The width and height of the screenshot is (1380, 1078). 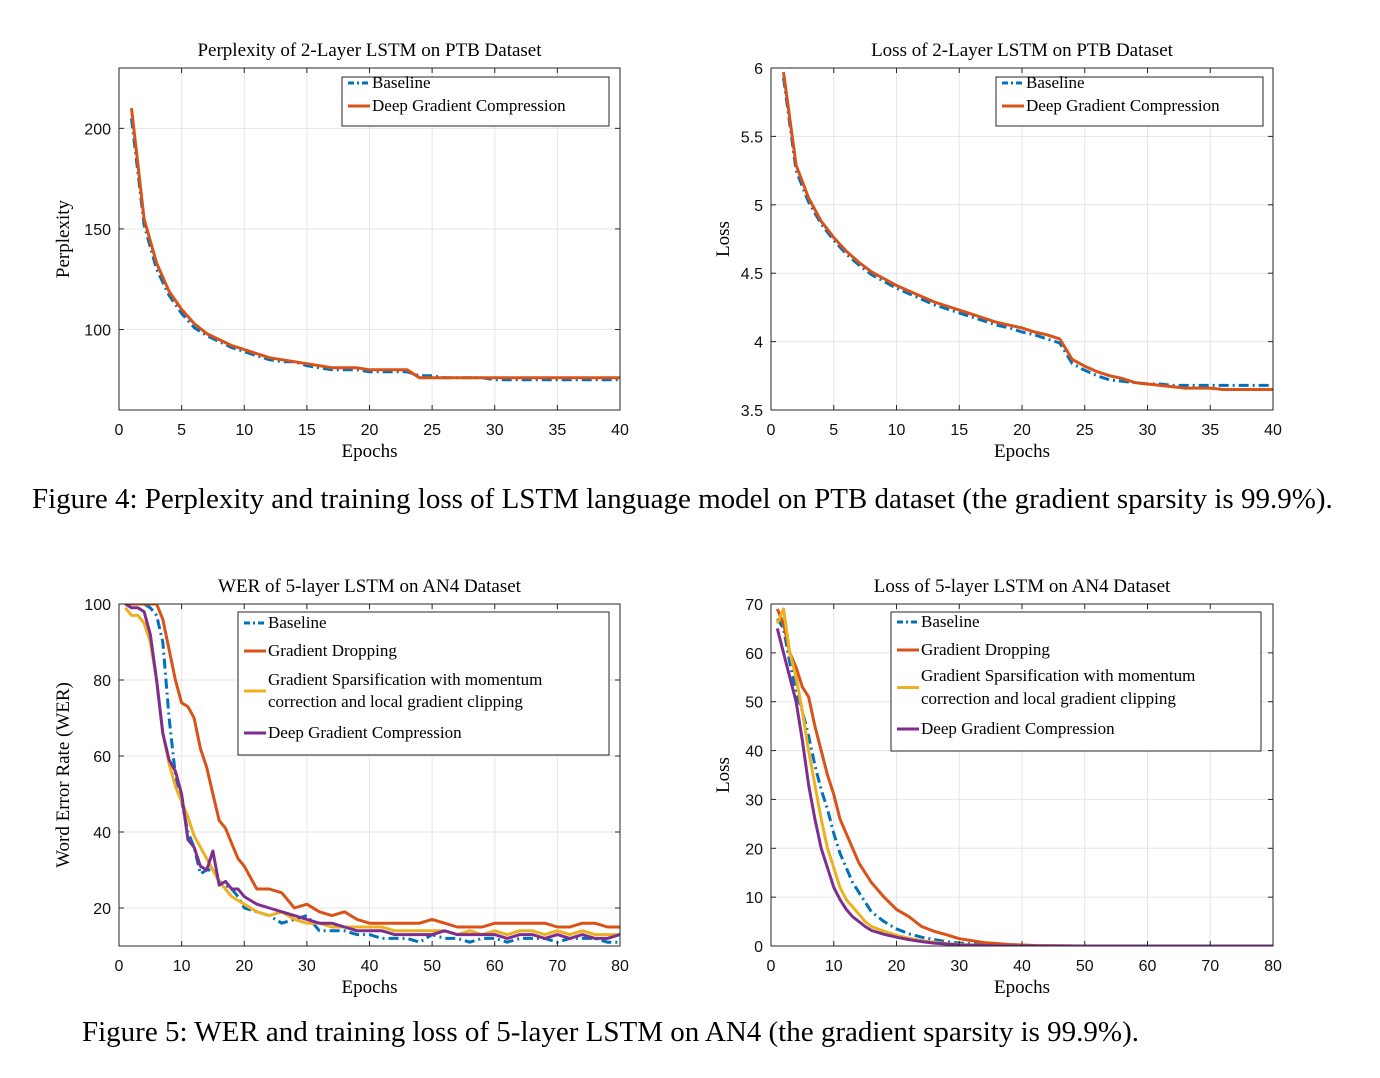 What do you see at coordinates (620, 966) in the screenshot?
I see `x-tick-label: 80` at bounding box center [620, 966].